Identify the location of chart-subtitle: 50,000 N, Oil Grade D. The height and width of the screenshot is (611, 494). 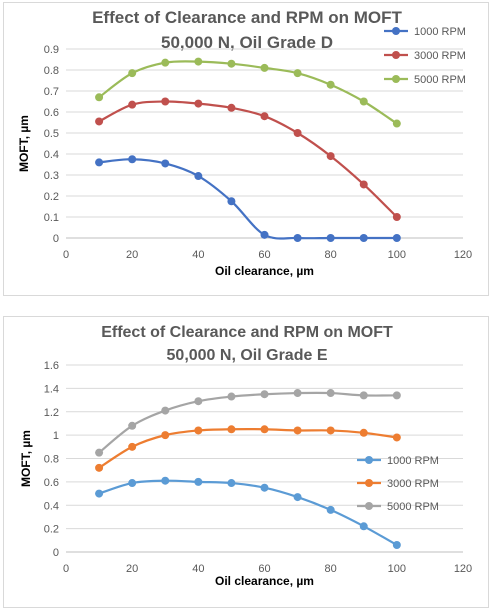
(247, 42).